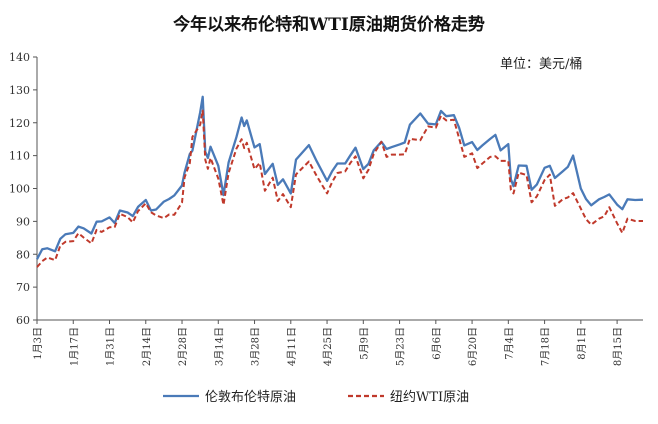  What do you see at coordinates (364, 343) in the screenshot?
I see `x-tick-label: 5月9日` at bounding box center [364, 343].